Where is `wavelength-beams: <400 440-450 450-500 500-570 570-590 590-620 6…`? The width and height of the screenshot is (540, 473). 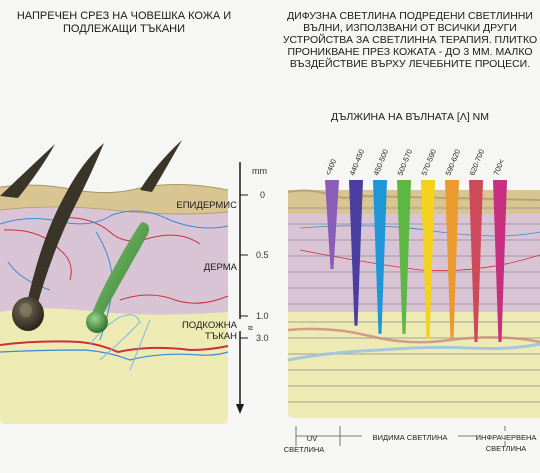
wavelength-beams: <400 440-450 450-500 500-570 570-590 590-620 6… is located at coordinates (415, 245).